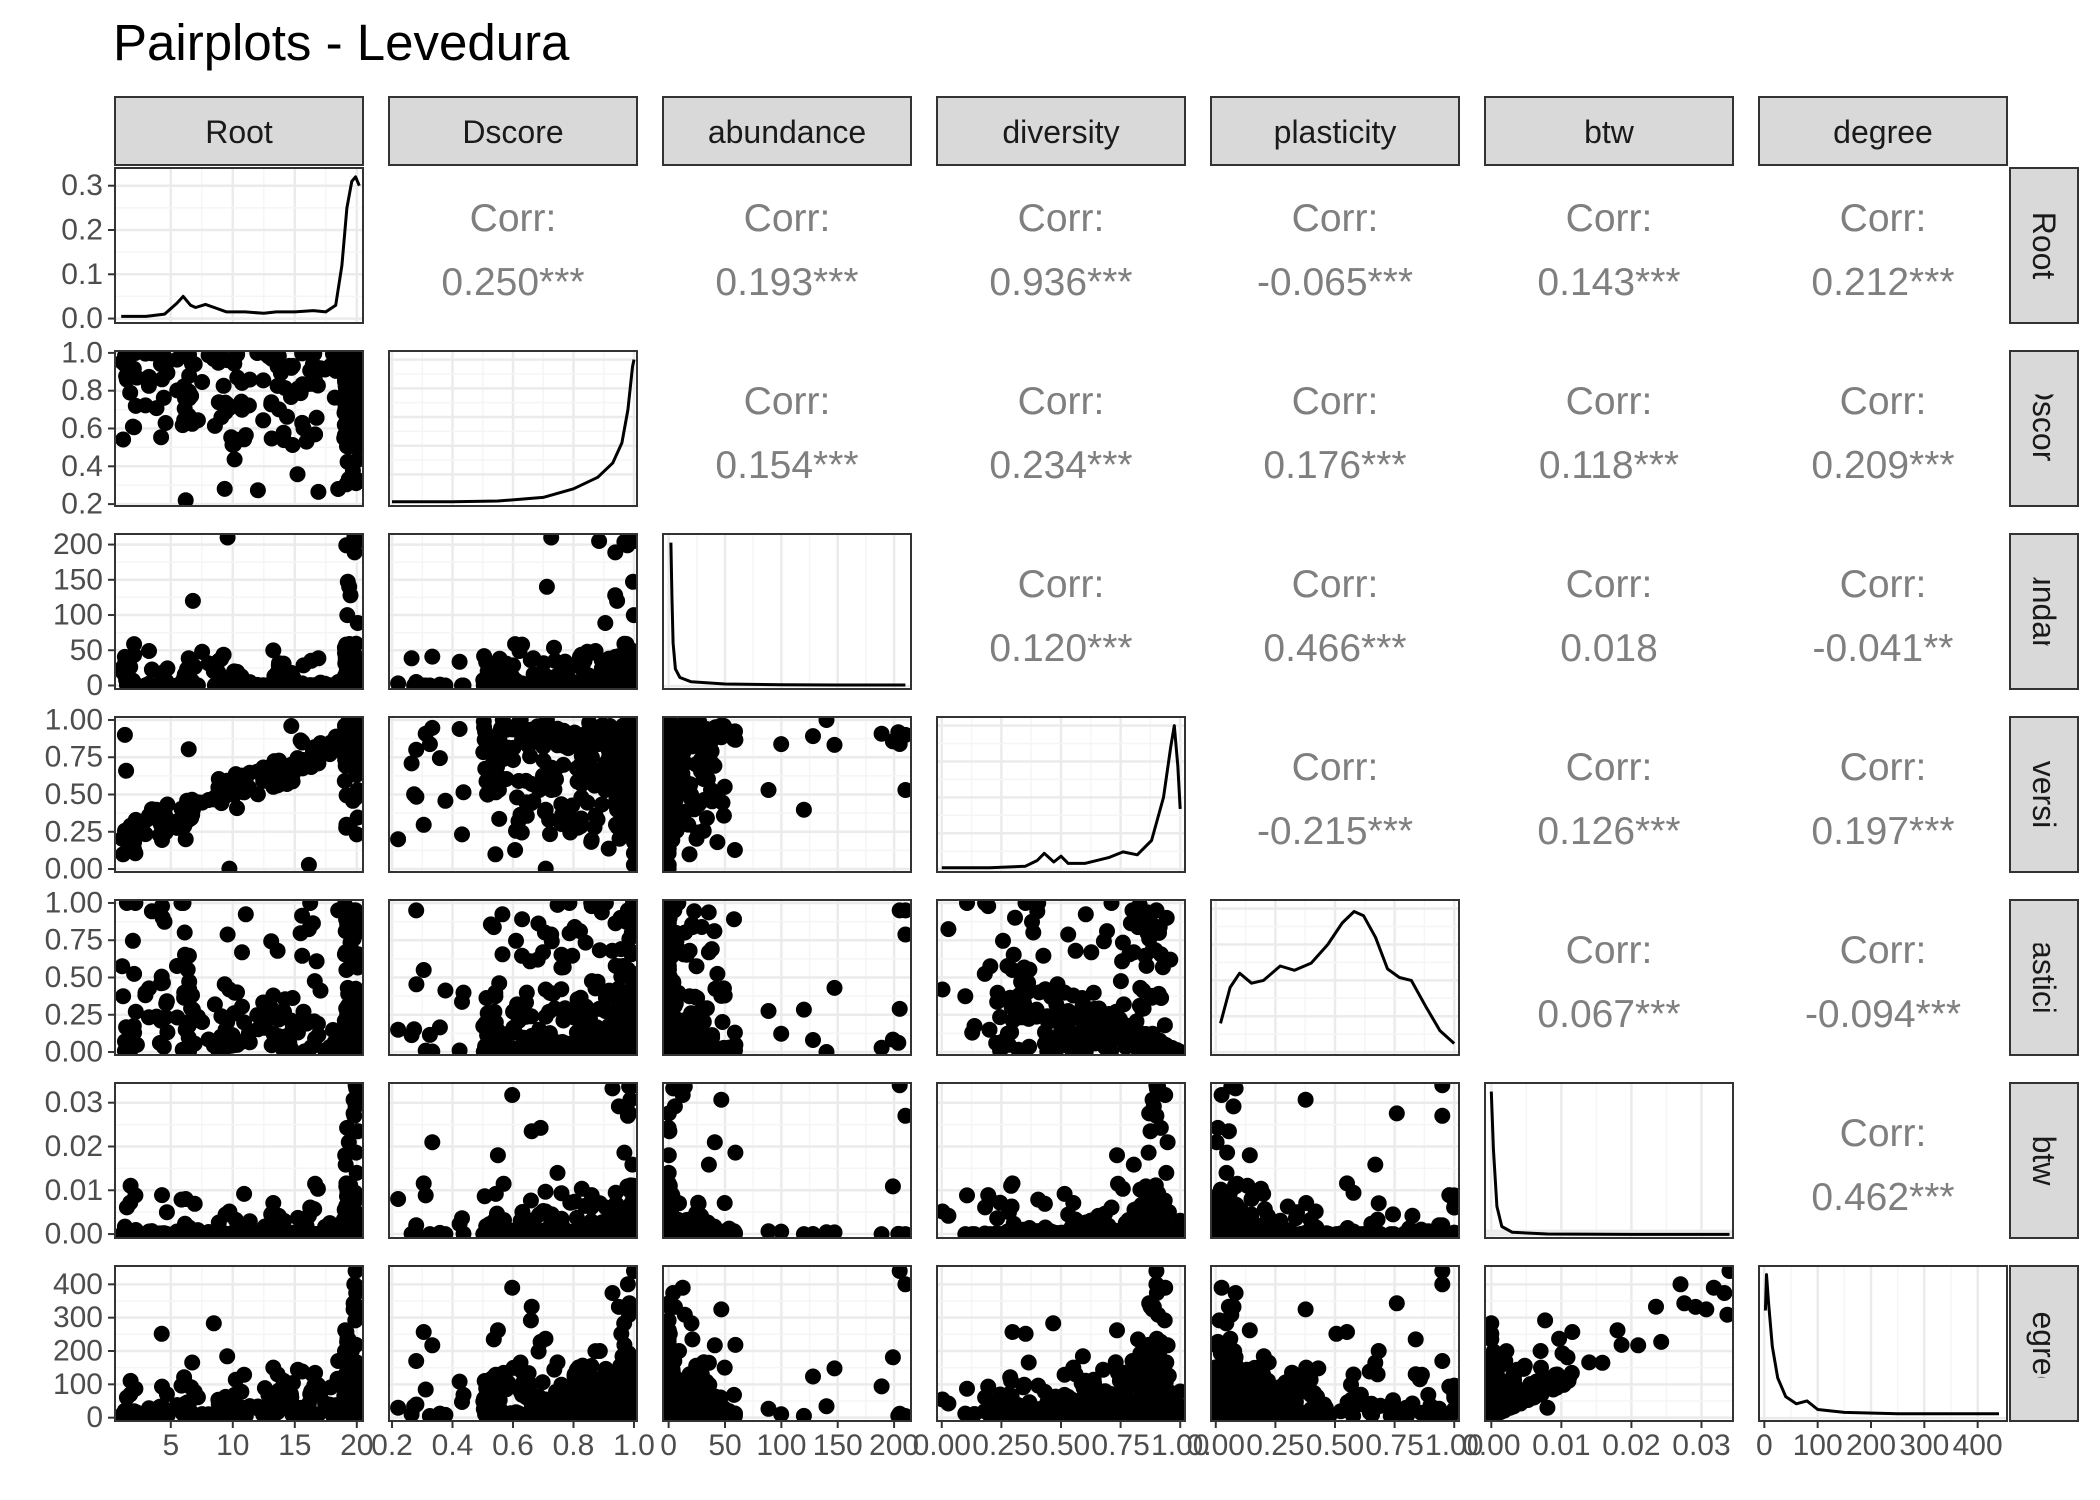  What do you see at coordinates (1882, 282) in the screenshot?
I see `corr-value: 0.212***` at bounding box center [1882, 282].